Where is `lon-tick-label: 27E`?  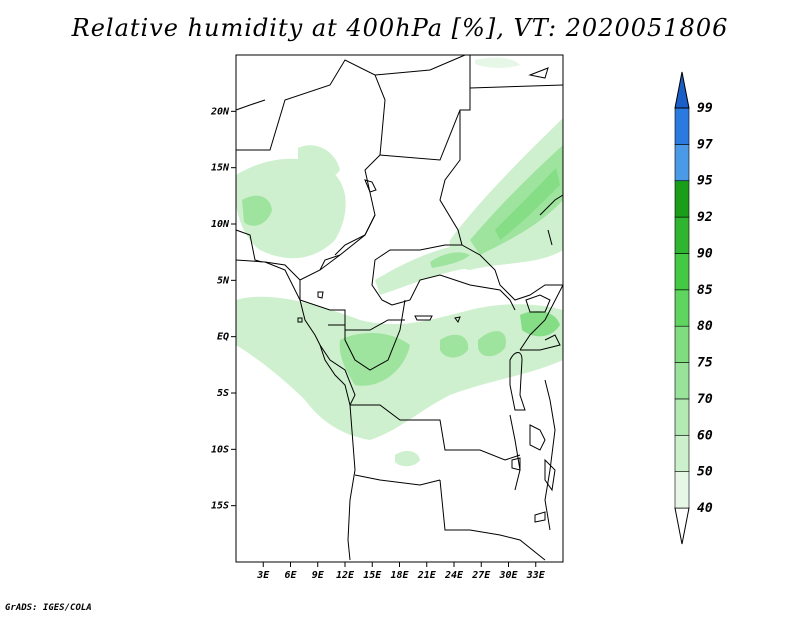 lon-tick-label: 27E is located at coordinates (481, 575).